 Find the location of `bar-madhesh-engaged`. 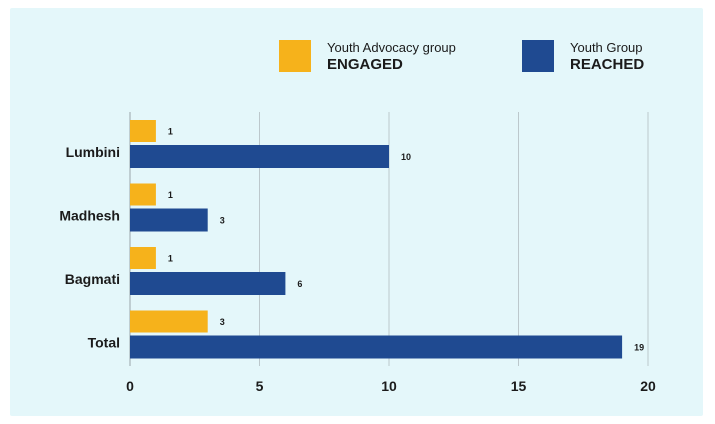

bar-madhesh-engaged is located at coordinates (143, 194).